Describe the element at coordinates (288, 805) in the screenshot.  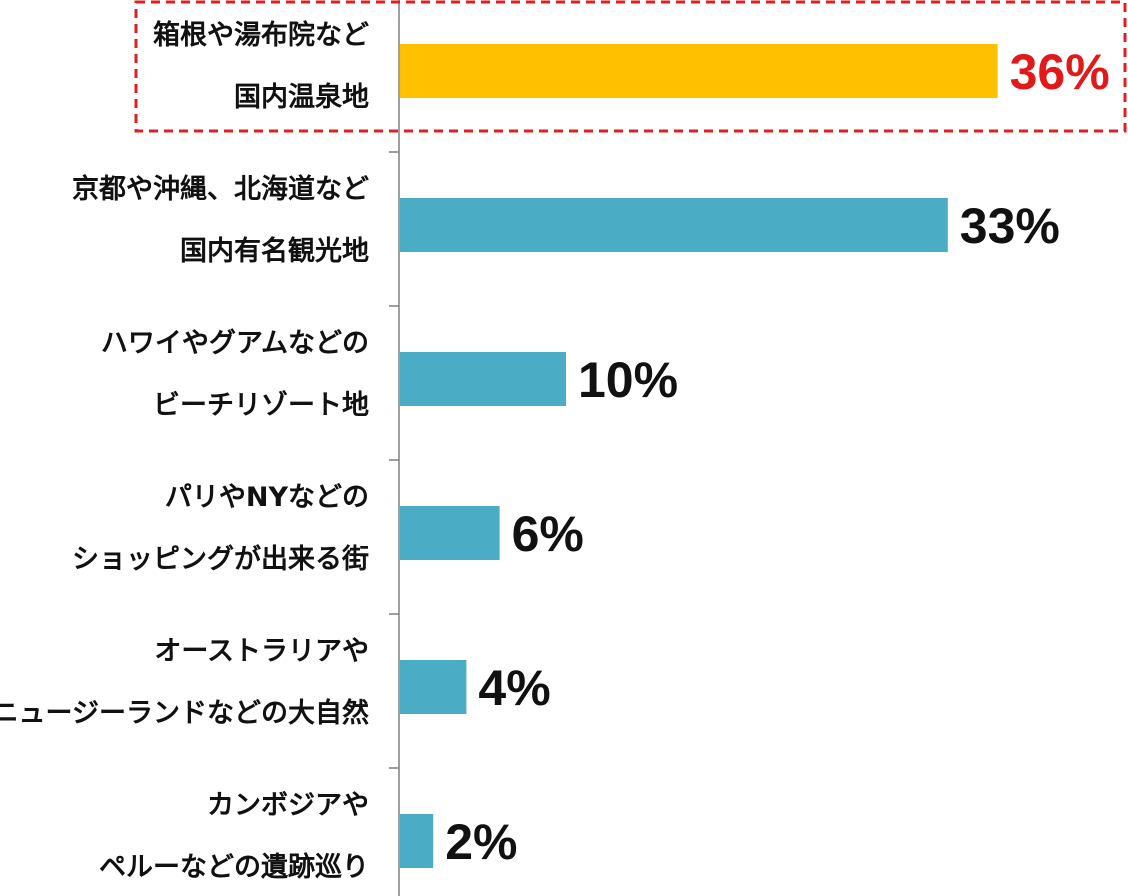
I see `category-label: カンボジアや` at that location.